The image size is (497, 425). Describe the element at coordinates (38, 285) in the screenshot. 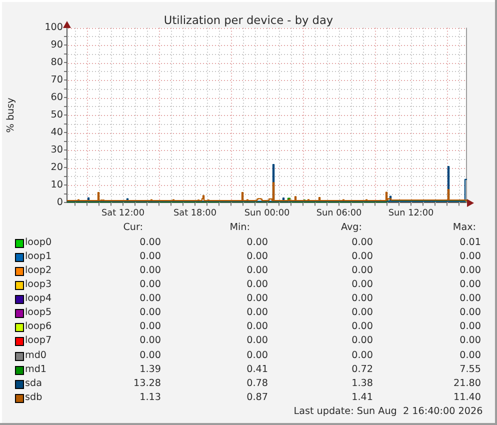

I see `legend-label: loop3` at that location.